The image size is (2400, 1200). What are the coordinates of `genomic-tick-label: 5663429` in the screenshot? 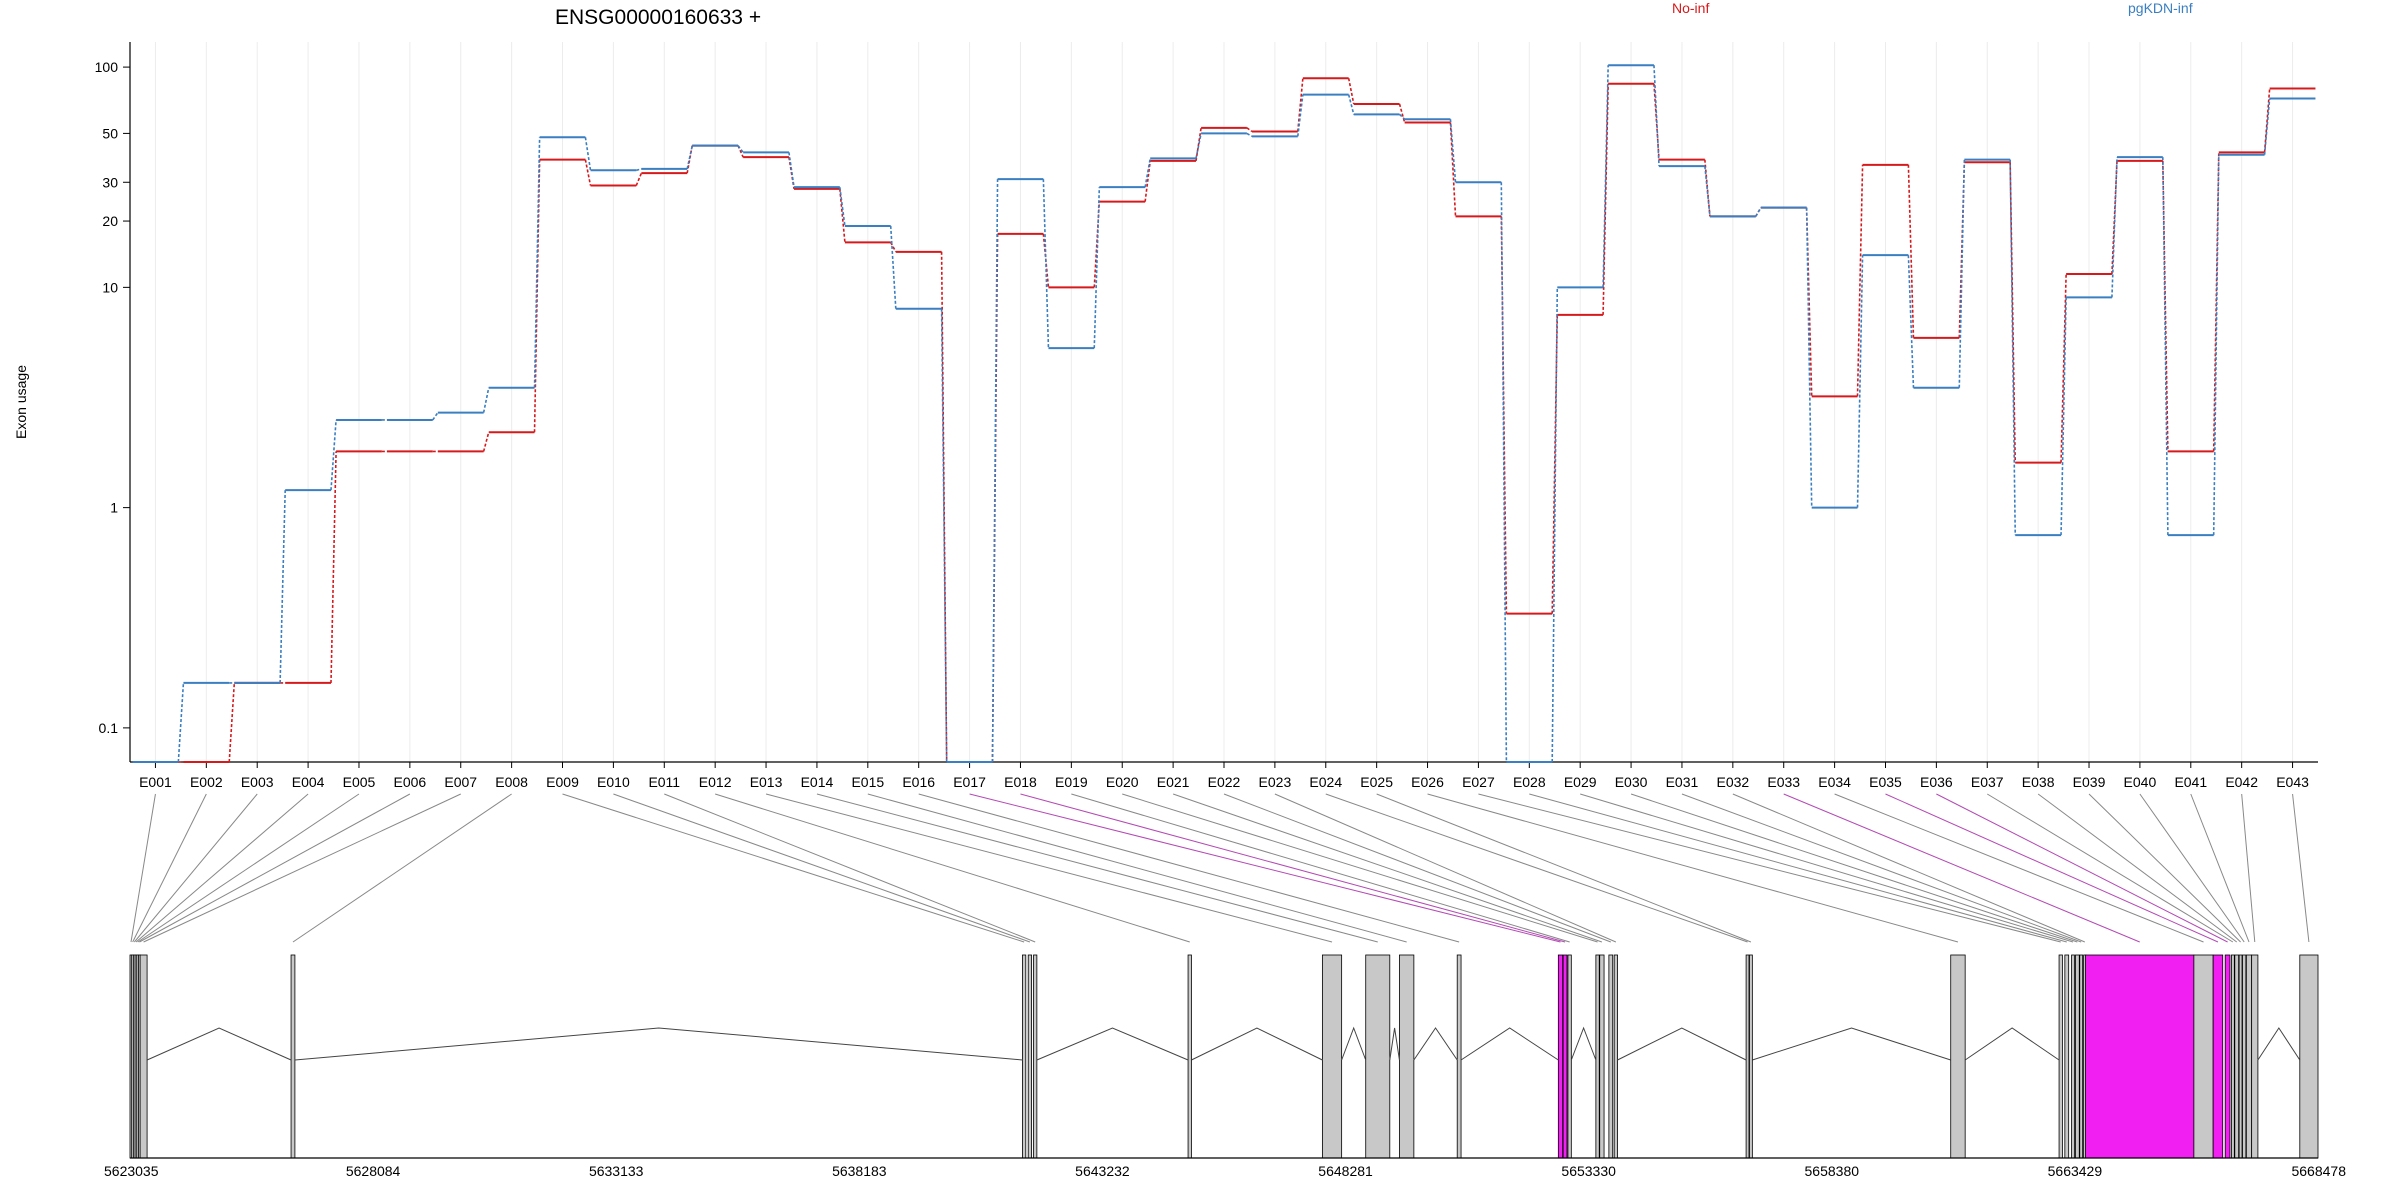 It's located at (2075, 1171).